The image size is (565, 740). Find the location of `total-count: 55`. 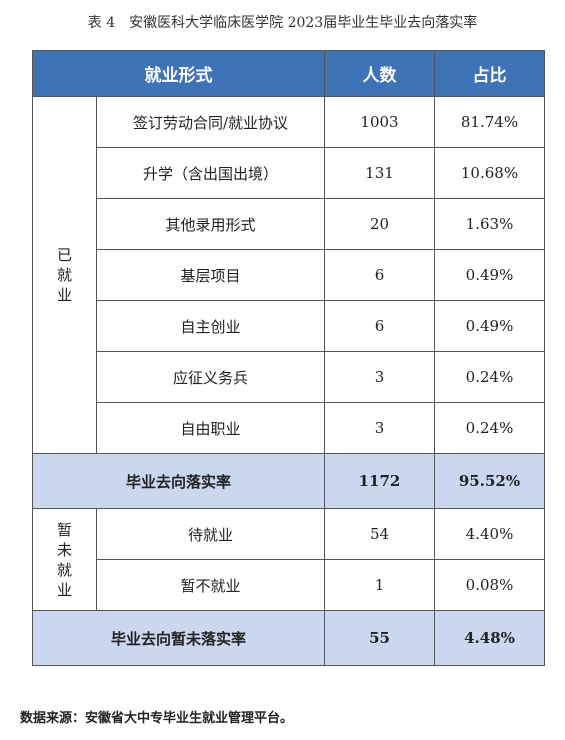

total-count: 55 is located at coordinates (379, 638).